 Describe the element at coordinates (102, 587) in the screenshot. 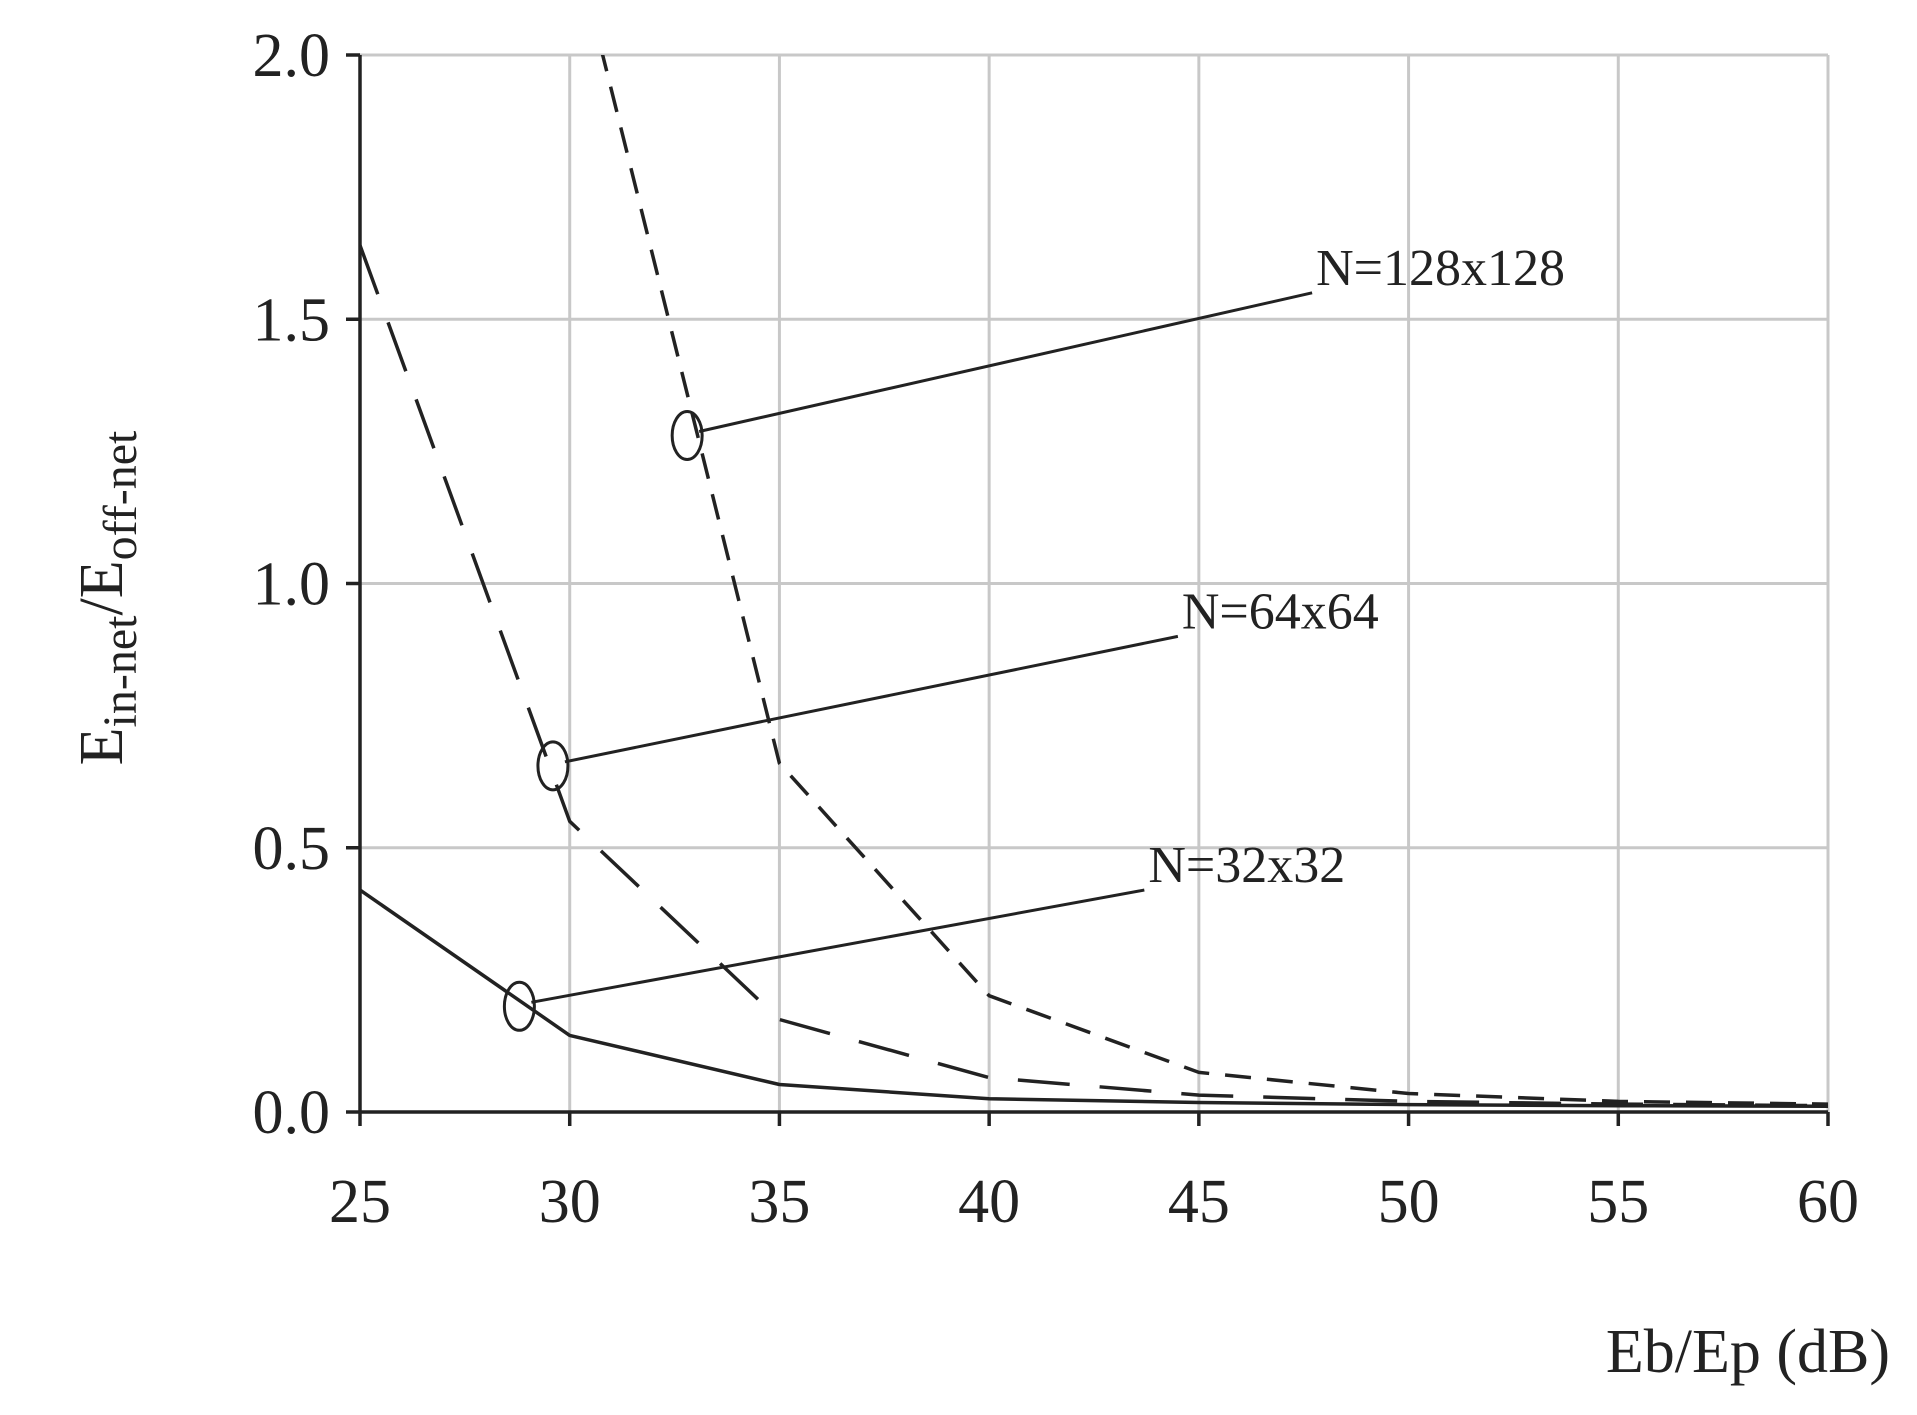

I see `y-axis-title-slash: /E` at that location.